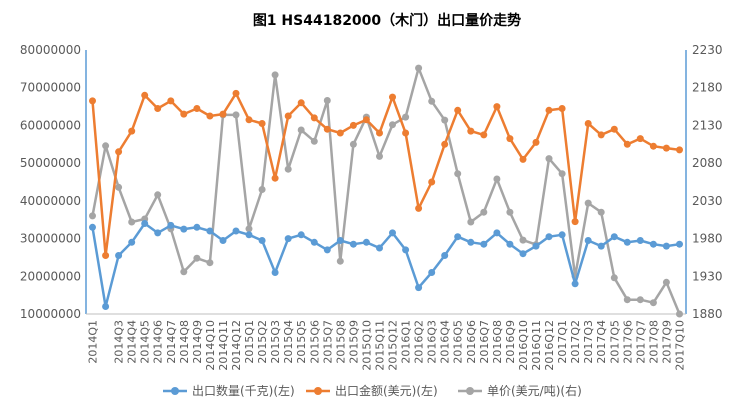 The width and height of the screenshot is (739, 405). Describe the element at coordinates (353, 342) in the screenshot. I see `x-tick-label: 2015Q9` at that location.